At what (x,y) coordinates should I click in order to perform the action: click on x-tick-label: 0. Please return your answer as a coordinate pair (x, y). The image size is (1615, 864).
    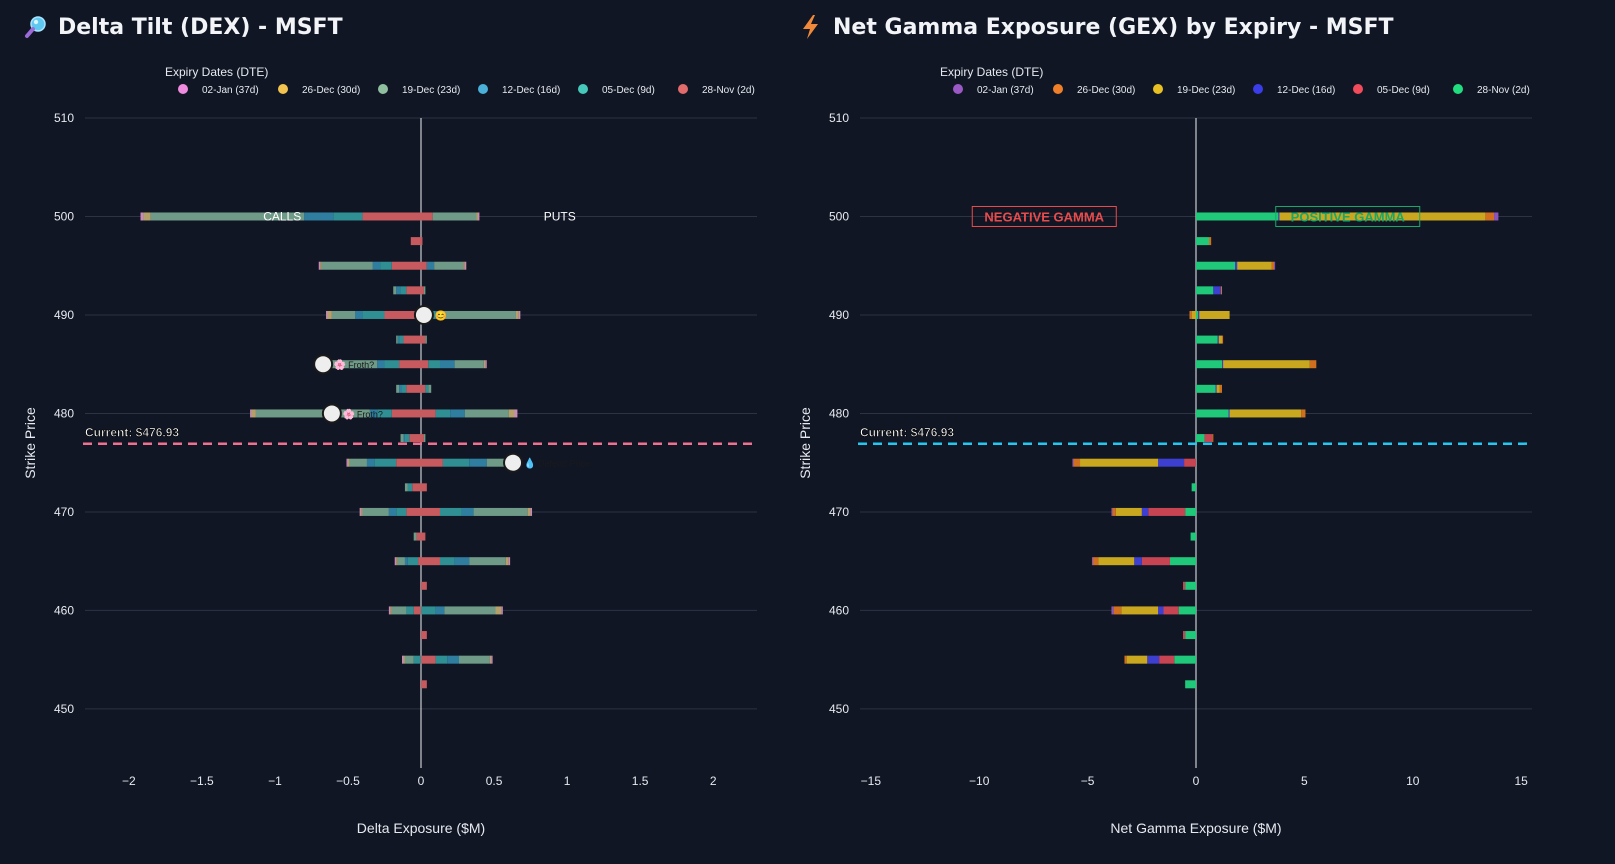
    Looking at the image, I should click on (1196, 781).